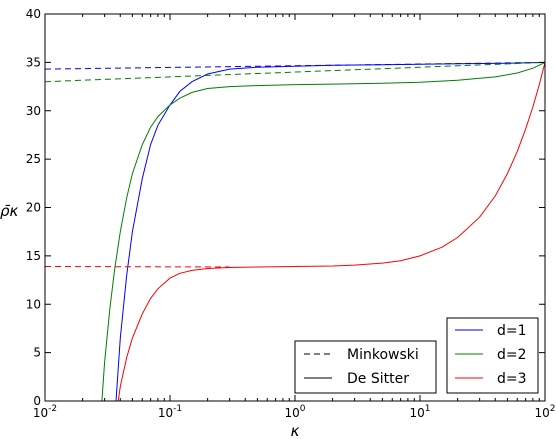 The image size is (556, 439). What do you see at coordinates (419, 412) in the screenshot?
I see `x-tick-label: 10¹` at bounding box center [419, 412].